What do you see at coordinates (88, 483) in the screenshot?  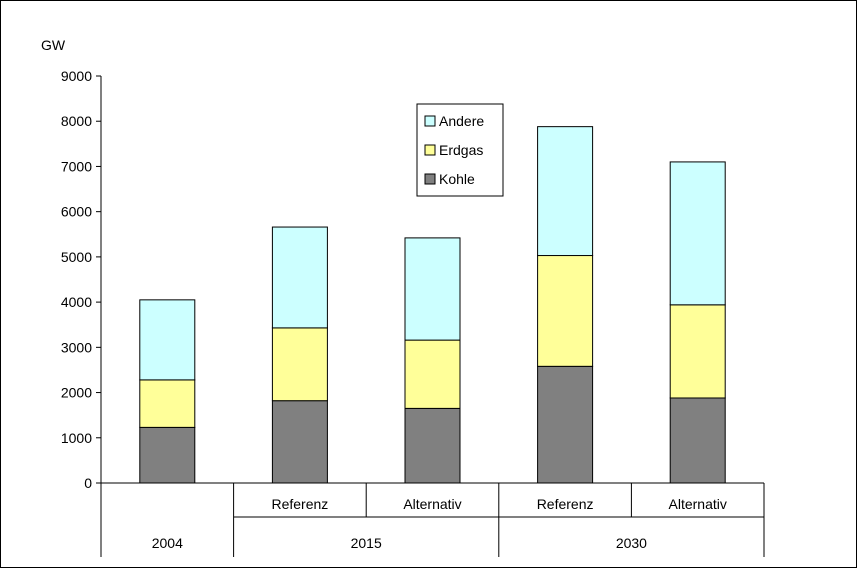 I see `y-tick-label: 0` at bounding box center [88, 483].